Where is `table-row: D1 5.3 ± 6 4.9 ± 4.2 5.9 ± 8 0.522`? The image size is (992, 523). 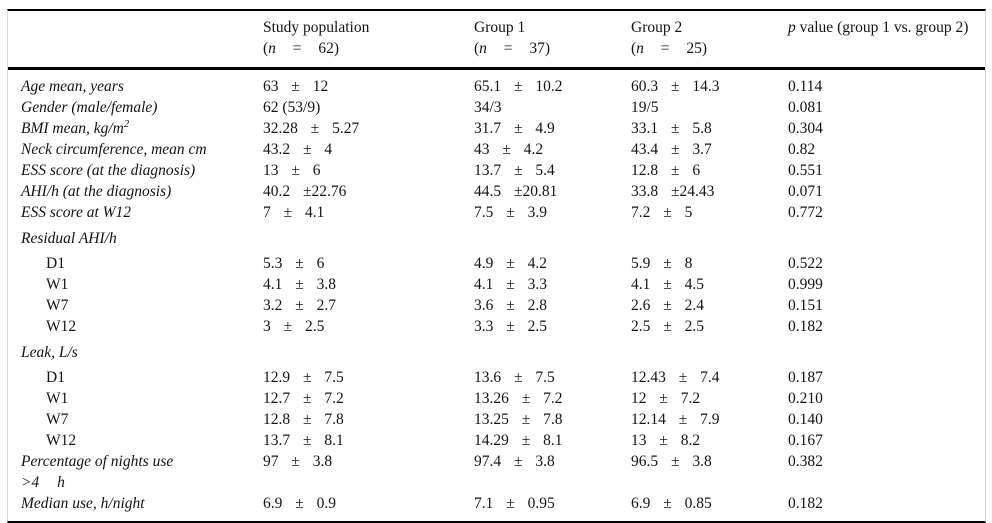
table-row: D1 5.3 ± 6 4.9 ± 4.2 5.9 ± 8 0.522 is located at coordinates (501, 263).